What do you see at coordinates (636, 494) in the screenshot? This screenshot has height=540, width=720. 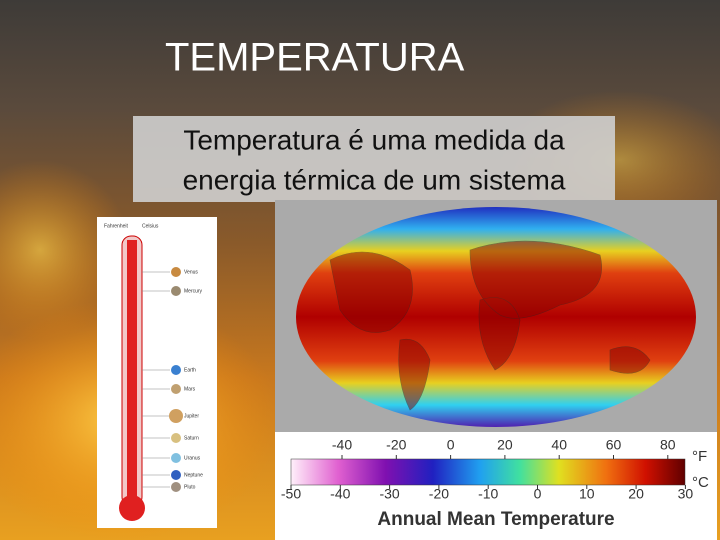 I see `celsius-tick: 20` at bounding box center [636, 494].